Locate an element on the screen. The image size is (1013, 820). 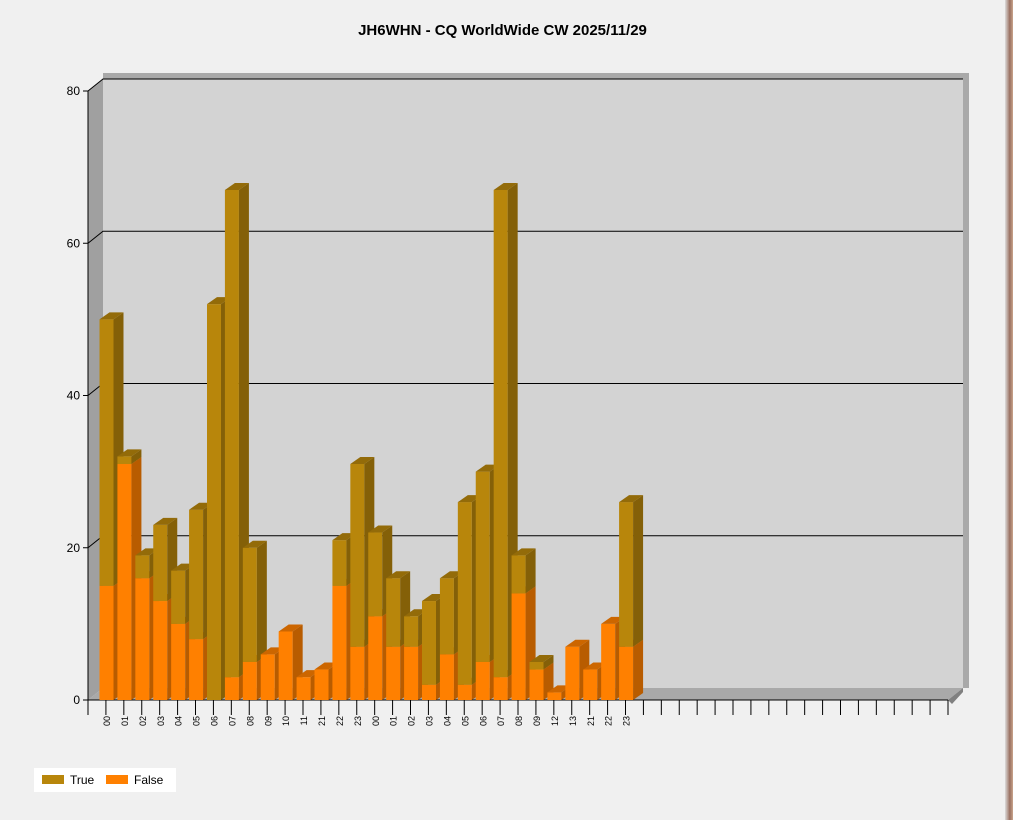
y-axis: 0 20 40 60 80 is located at coordinates (78, 395).